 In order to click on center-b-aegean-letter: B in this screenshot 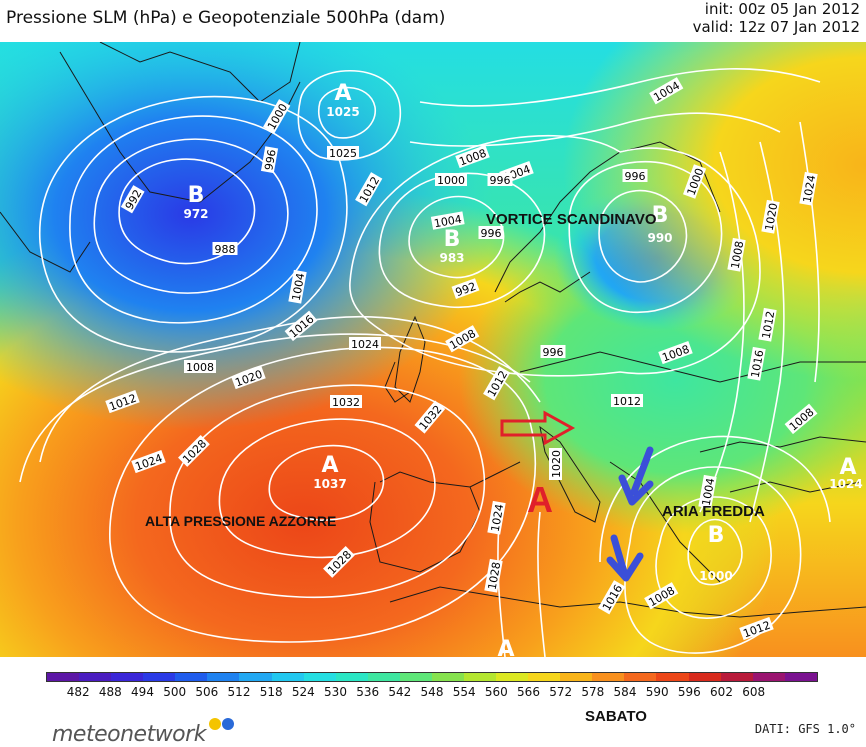, I will do `click(716, 535)`.